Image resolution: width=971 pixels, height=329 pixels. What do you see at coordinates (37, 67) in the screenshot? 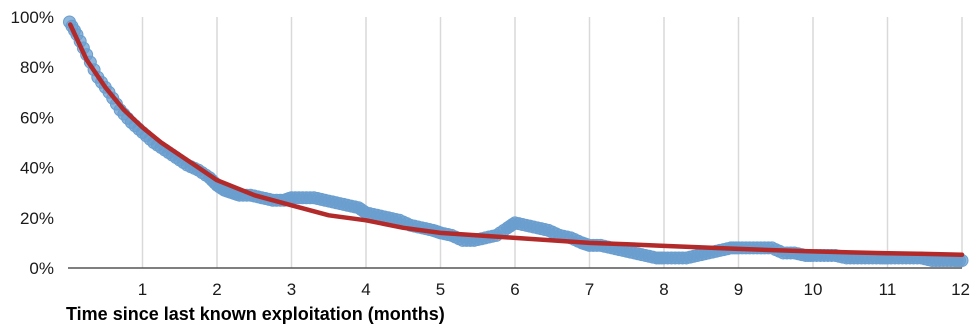
I see `y-tick-label-4: 80%` at bounding box center [37, 67].